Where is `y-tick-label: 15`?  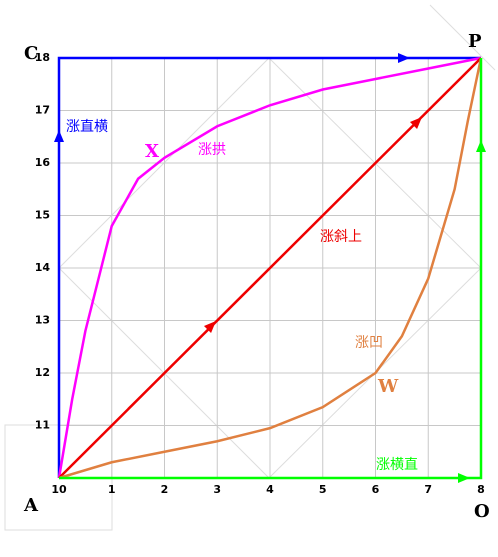
y-tick-label: 15 is located at coordinates (42, 215).